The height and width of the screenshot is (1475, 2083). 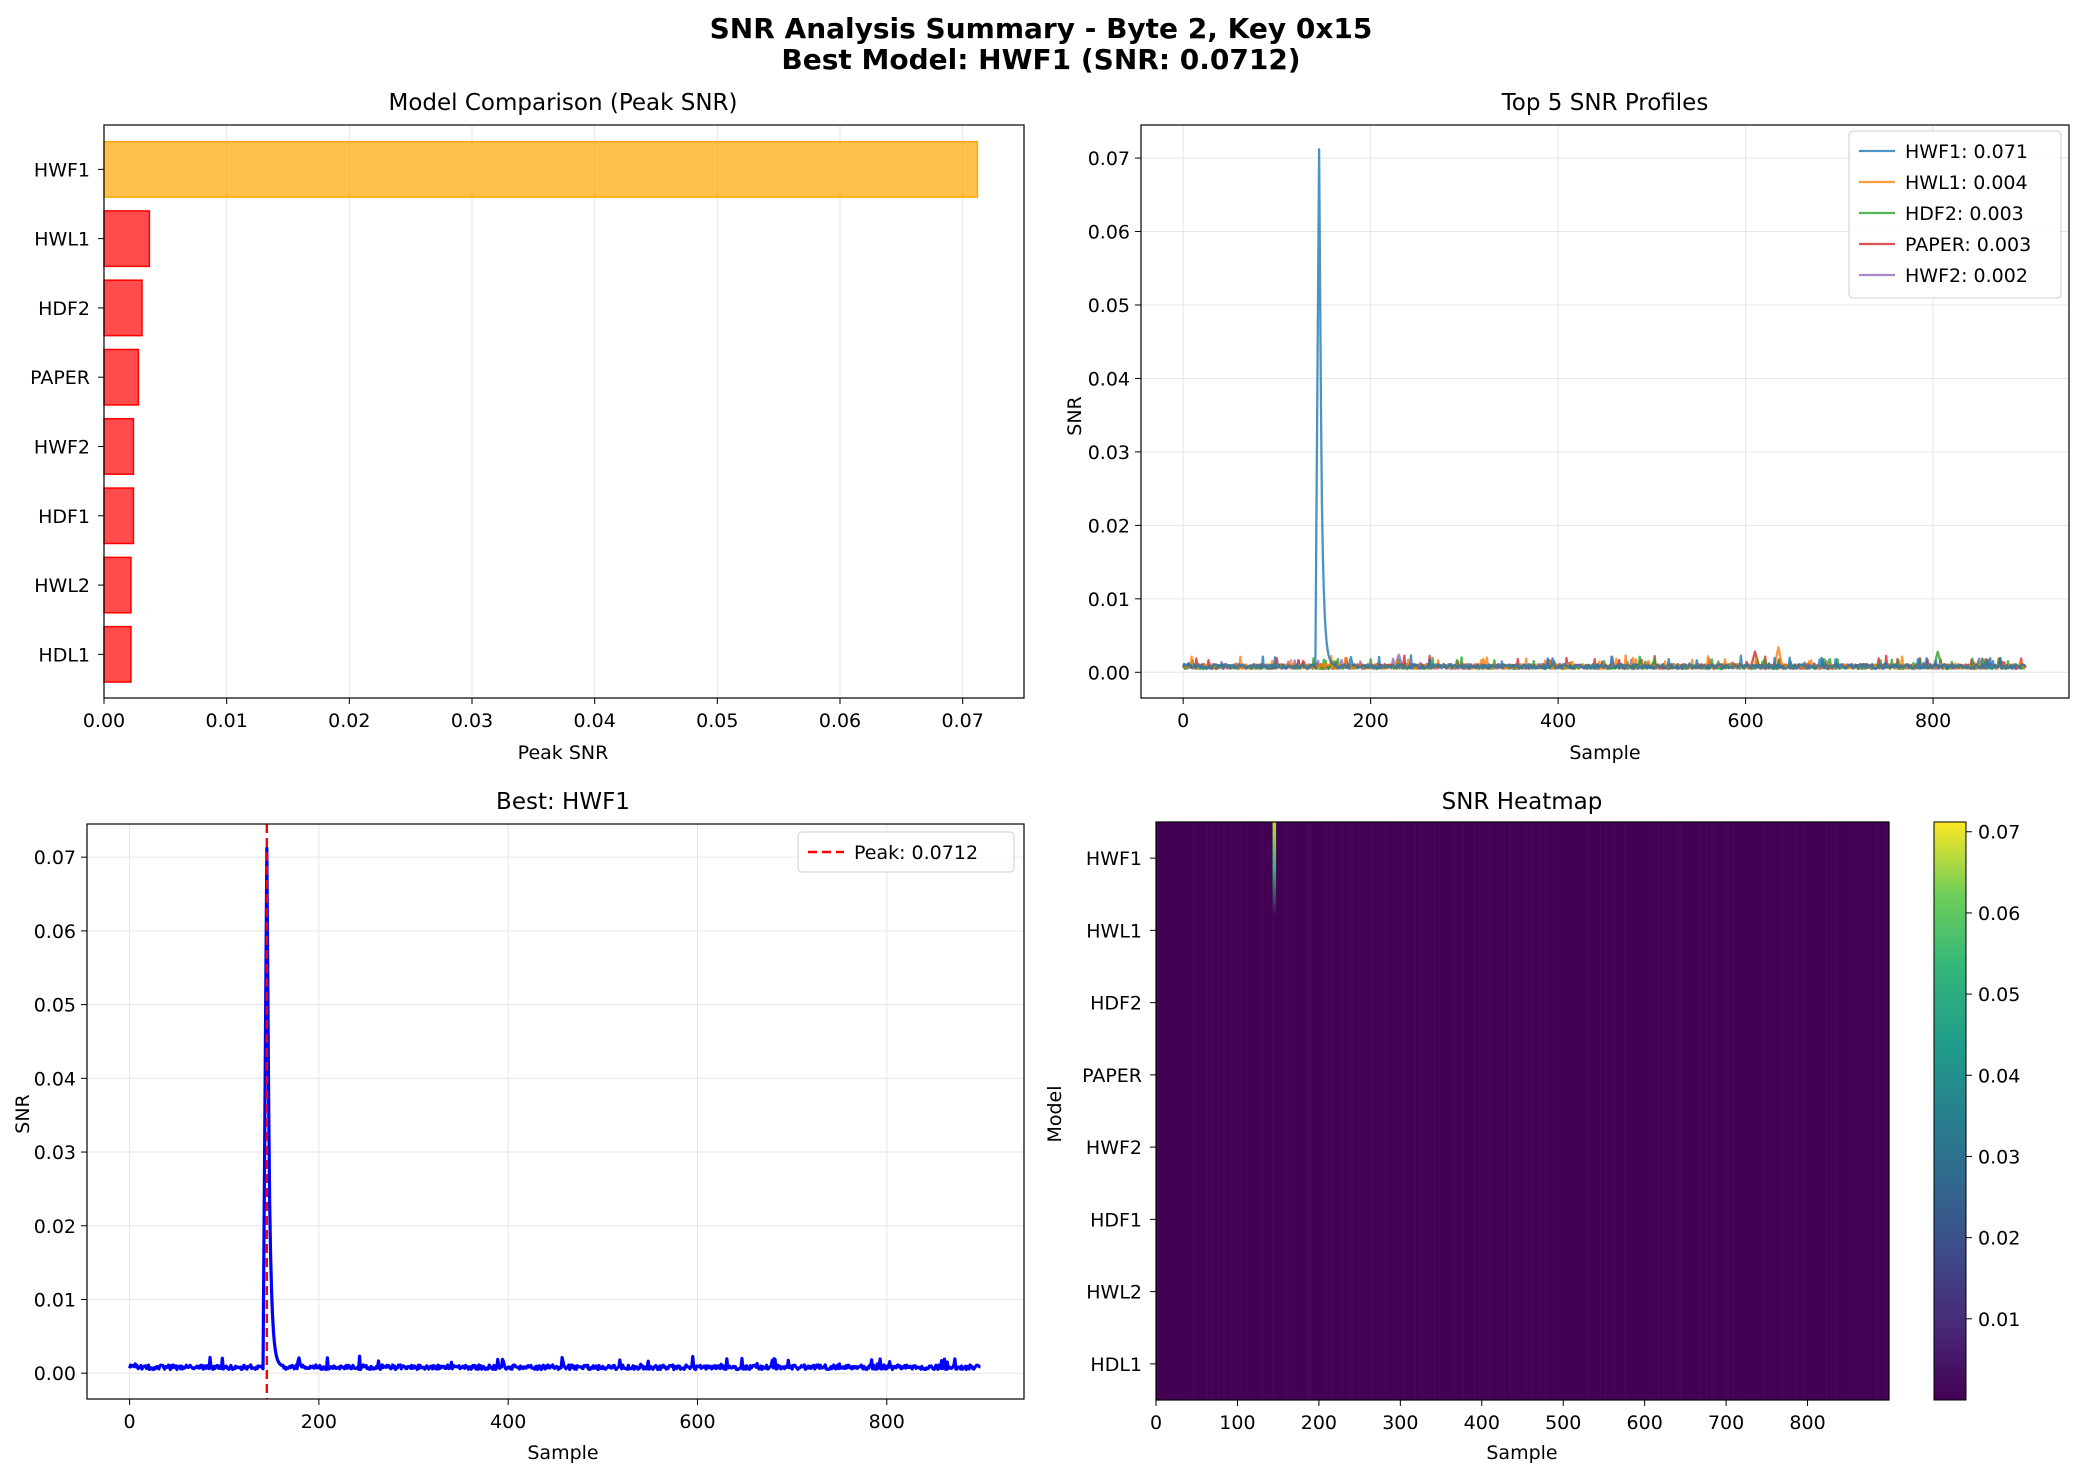 What do you see at coordinates (1999, 1320) in the screenshot?
I see `colorbar-tick-label: 0.01` at bounding box center [1999, 1320].